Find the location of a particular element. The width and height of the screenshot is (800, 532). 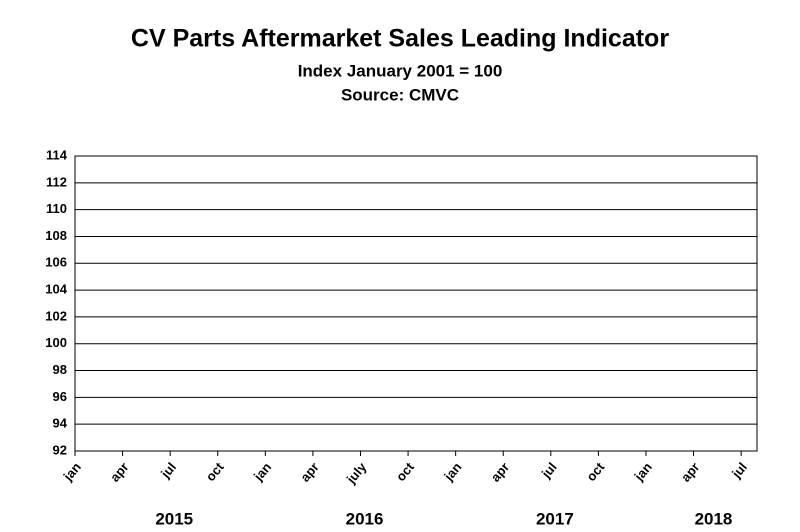

y-tick-label: 94 is located at coordinates (60, 423).